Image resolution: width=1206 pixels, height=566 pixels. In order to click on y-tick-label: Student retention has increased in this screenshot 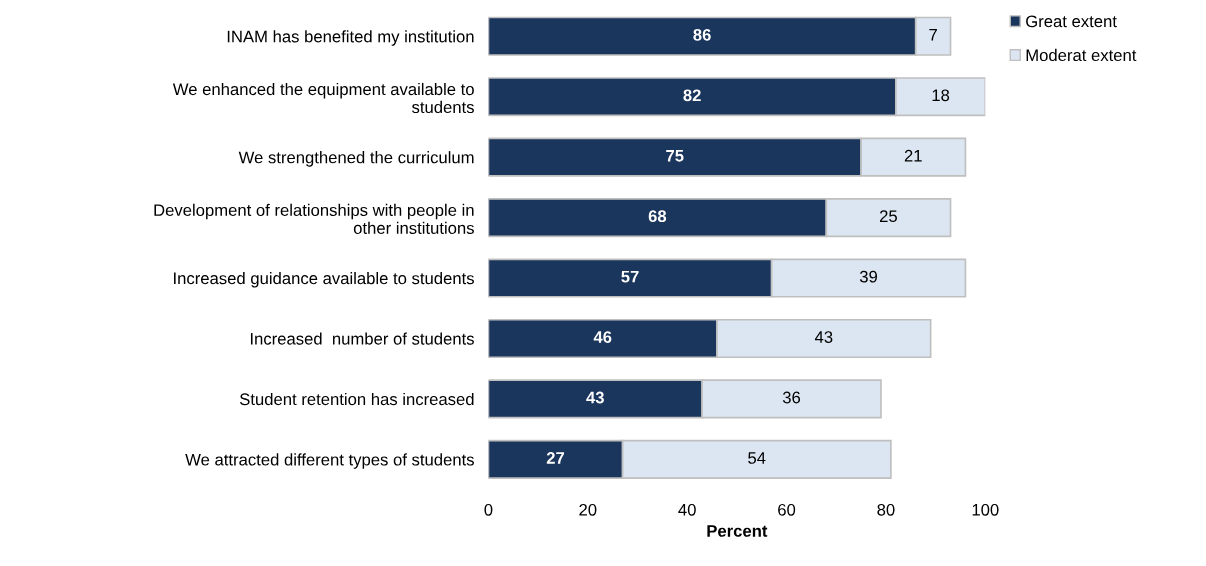, I will do `click(356, 399)`.